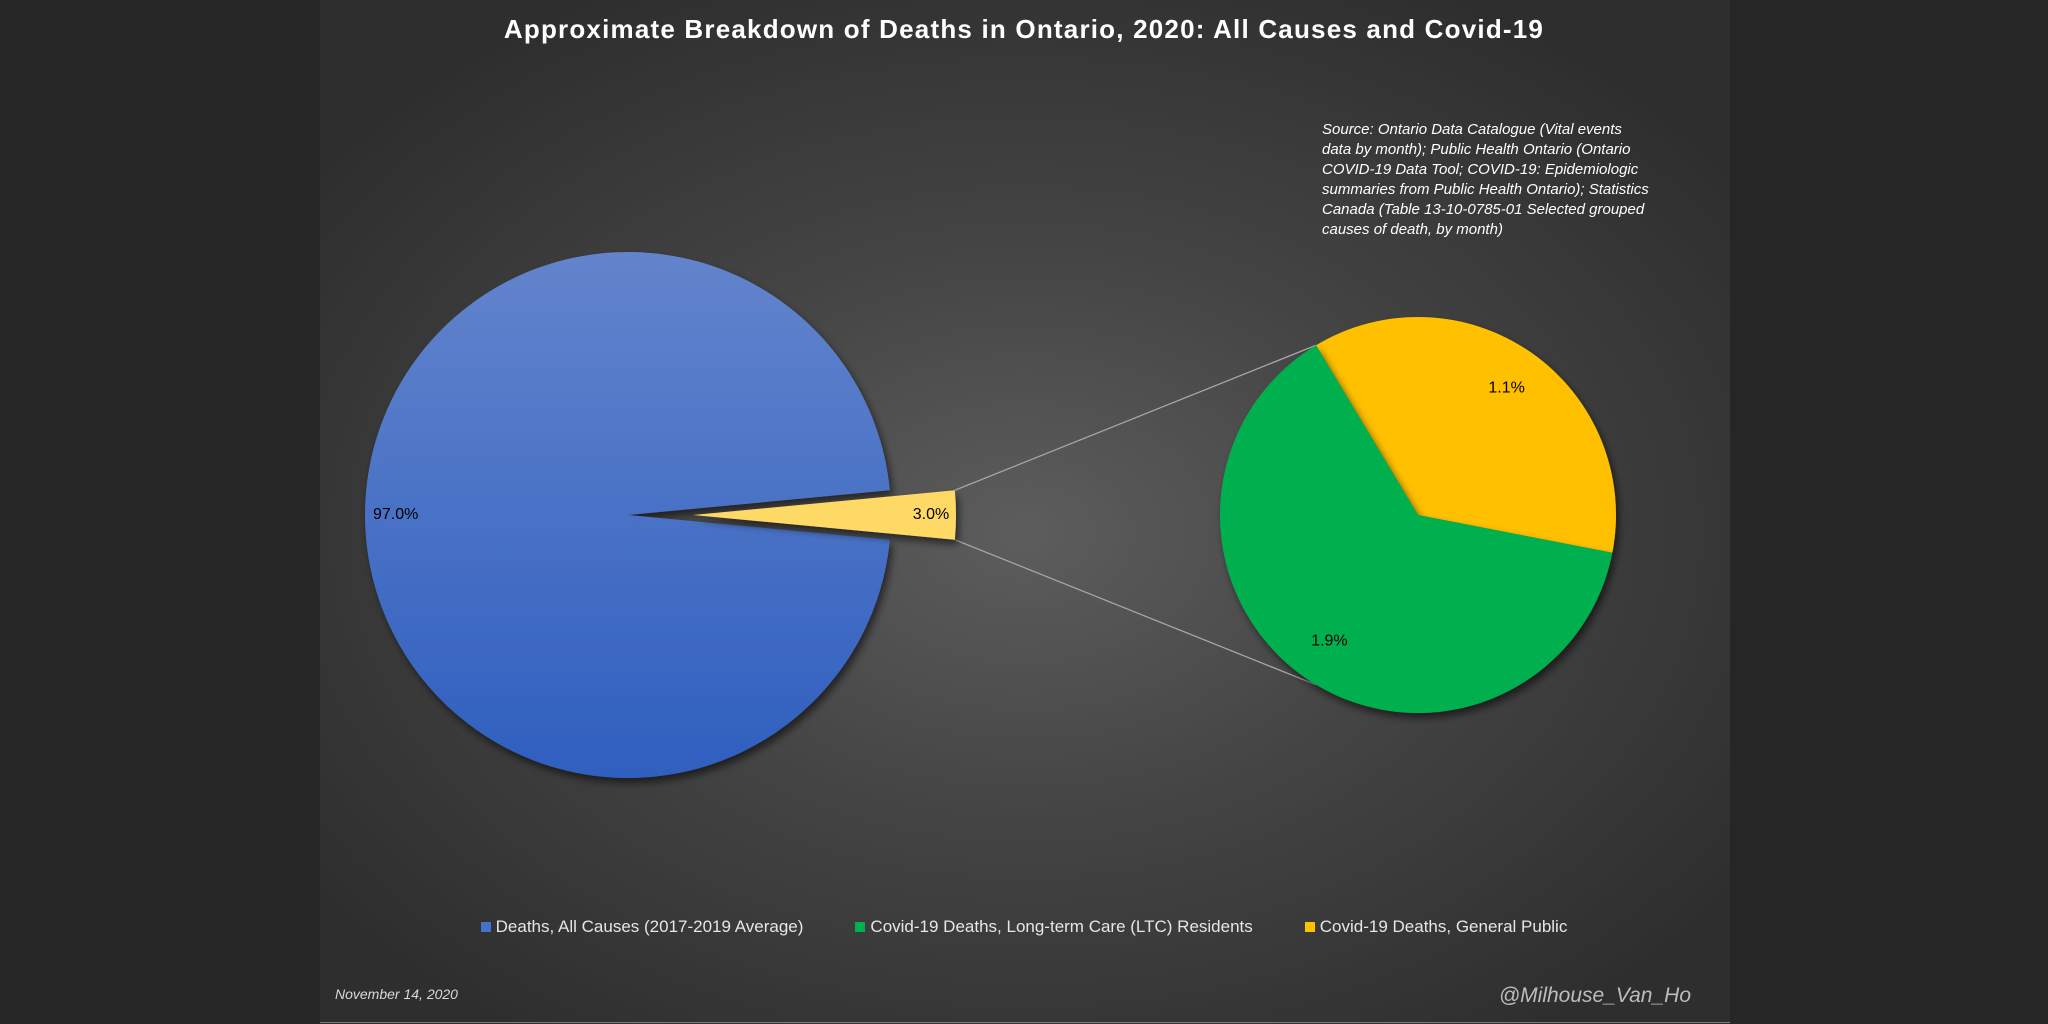 This screenshot has height=1024, width=2048. What do you see at coordinates (931, 514) in the screenshot?
I see `label-covid-total: 3.0%` at bounding box center [931, 514].